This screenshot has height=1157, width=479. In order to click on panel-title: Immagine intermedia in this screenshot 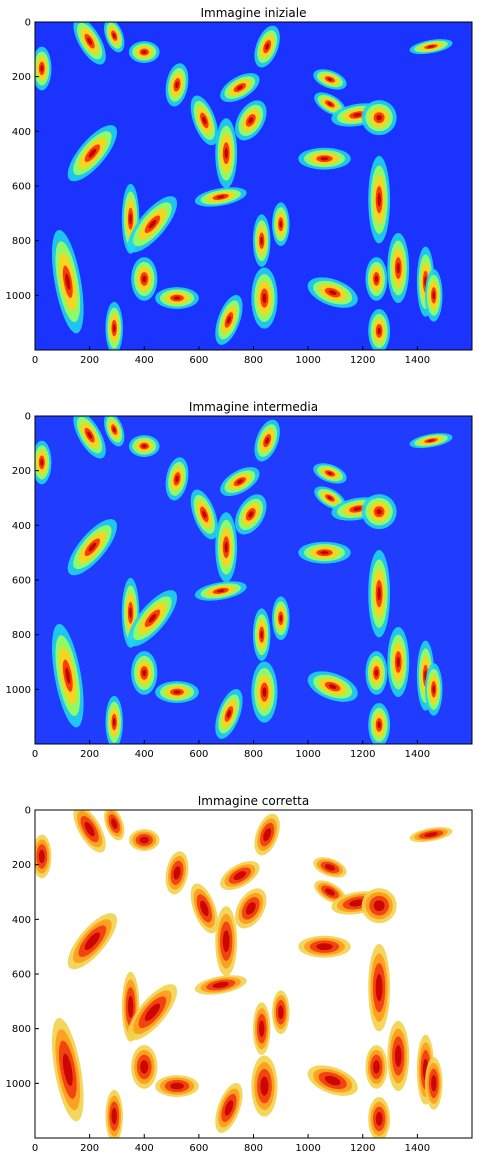, I will do `click(253, 407)`.